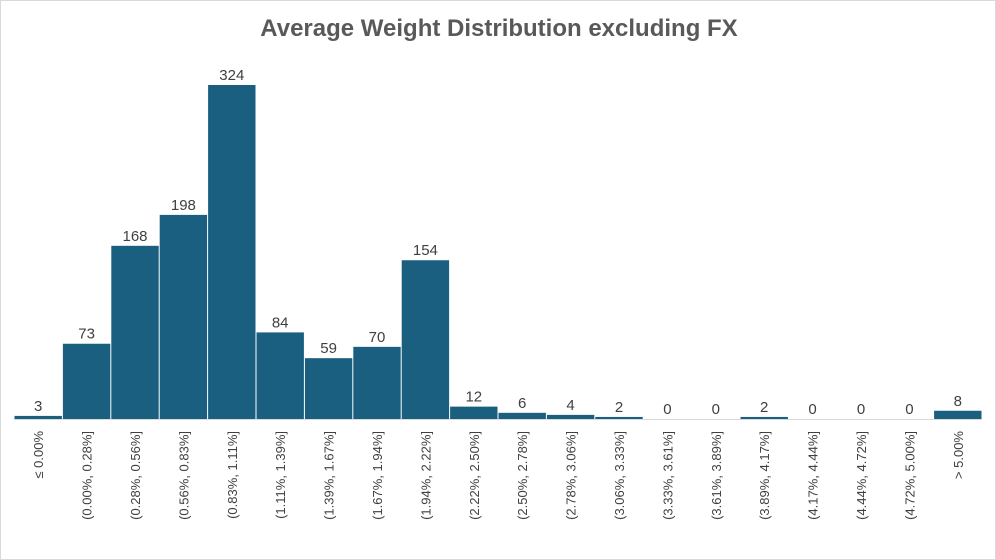 The width and height of the screenshot is (996, 560). I want to click on data-label-6: 59, so click(328, 348).